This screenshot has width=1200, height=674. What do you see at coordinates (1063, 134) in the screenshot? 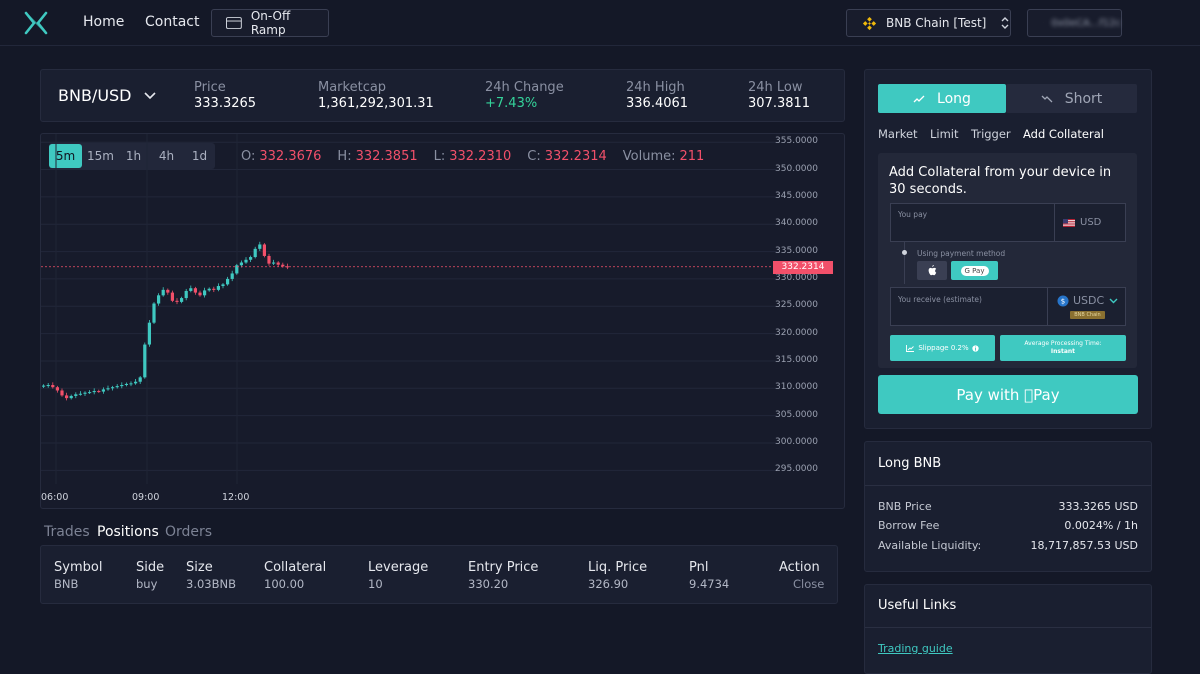
I see `order-tab-add-collateral: Add Collateral` at bounding box center [1063, 134].